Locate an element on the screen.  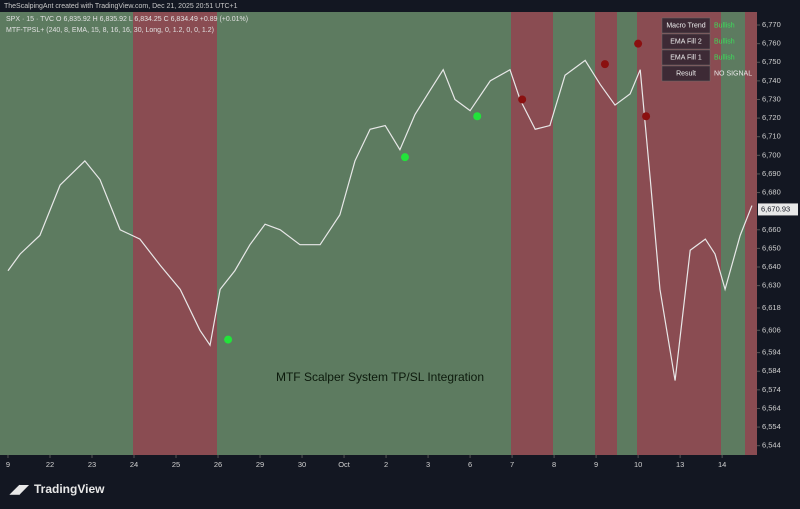
y-tick-label: 6,640 is located at coordinates (771, 266).